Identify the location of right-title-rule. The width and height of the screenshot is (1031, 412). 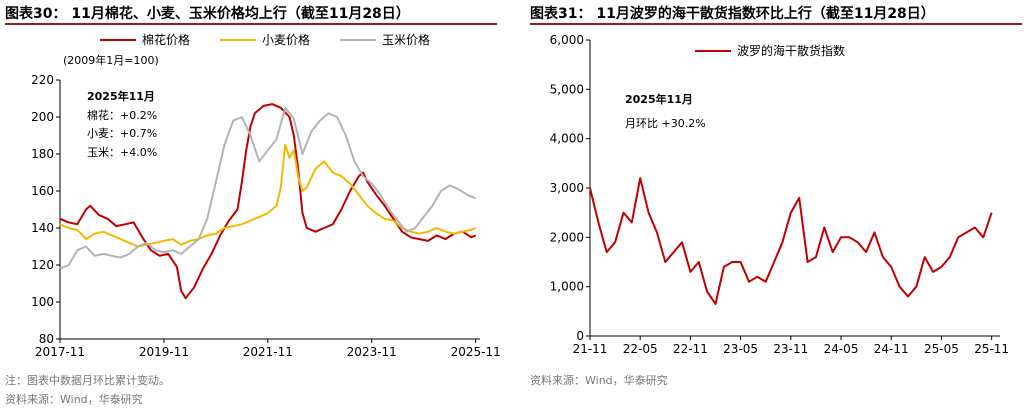
(776, 24).